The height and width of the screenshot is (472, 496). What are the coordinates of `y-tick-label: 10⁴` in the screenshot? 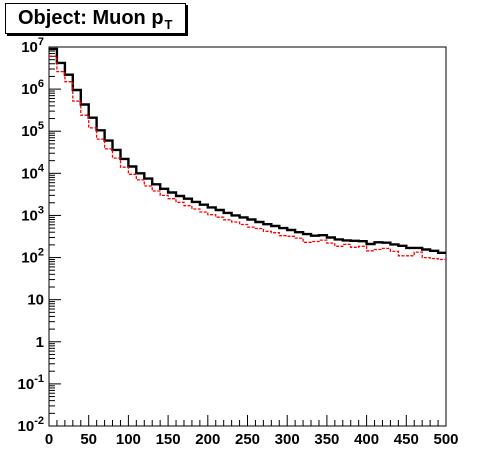 It's located at (33, 172).